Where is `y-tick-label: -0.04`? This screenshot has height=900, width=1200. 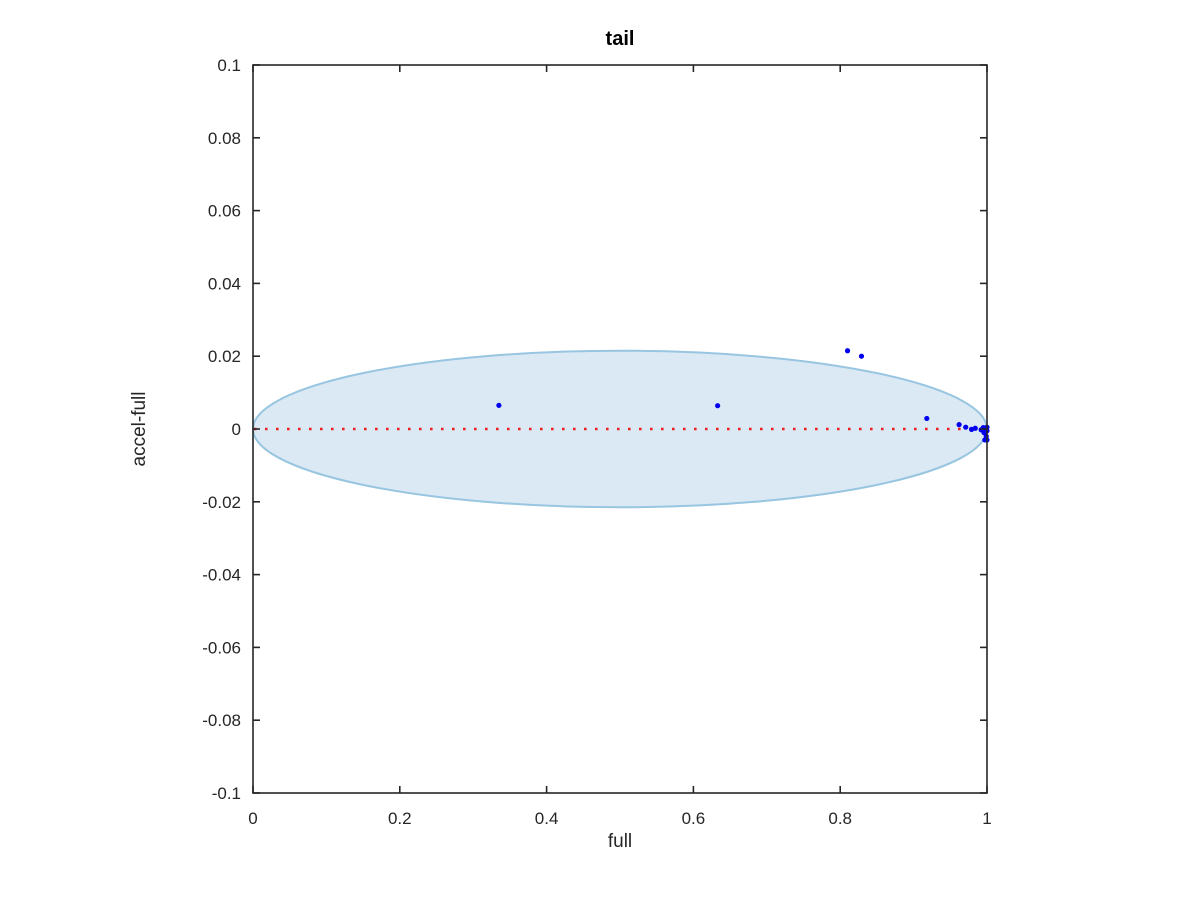 y-tick-label: -0.04 is located at coordinates (221, 575).